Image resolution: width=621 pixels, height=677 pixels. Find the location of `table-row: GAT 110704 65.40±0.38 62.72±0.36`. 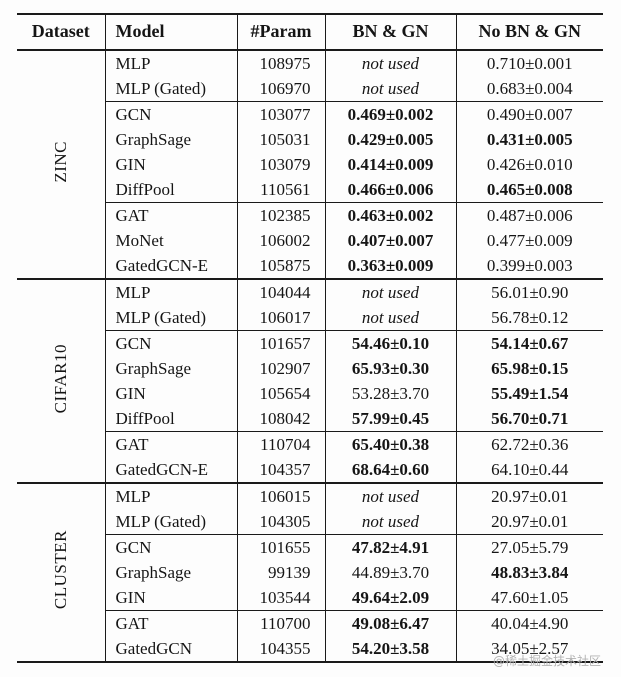

table-row: GAT 110704 65.40±0.38 62.72±0.36 is located at coordinates (310, 444).